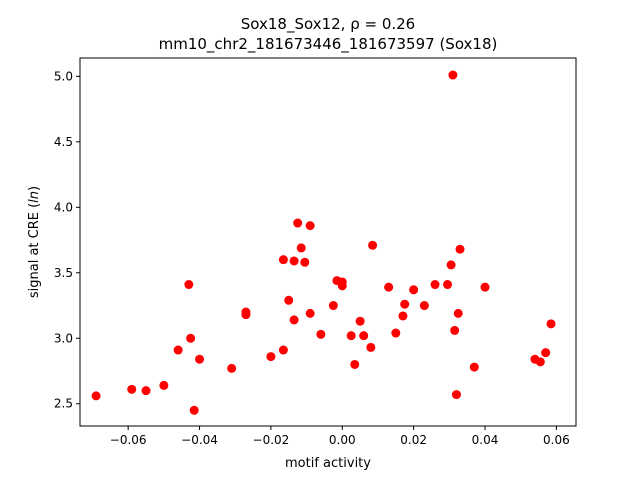  Describe the element at coordinates (128, 440) in the screenshot. I see `x-tick-label: −0.06` at that location.